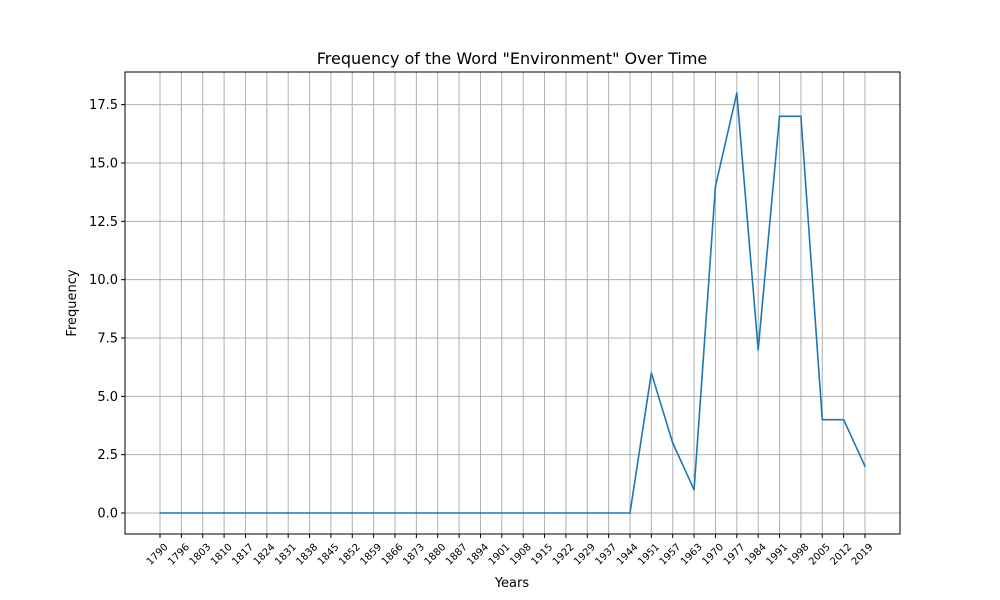  Describe the element at coordinates (820, 555) in the screenshot. I see `x-tick-label: 2005` at that location.